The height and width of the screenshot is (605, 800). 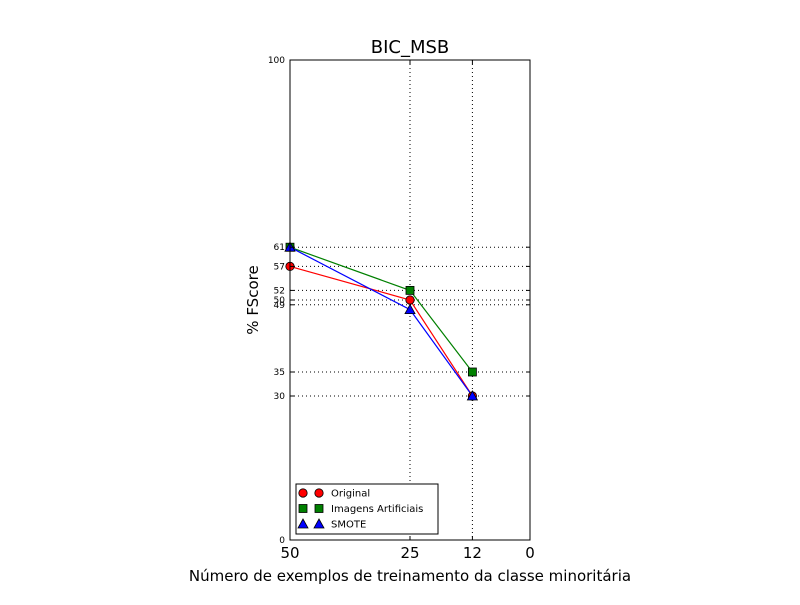 I want to click on series-layer, so click(x=381, y=321).